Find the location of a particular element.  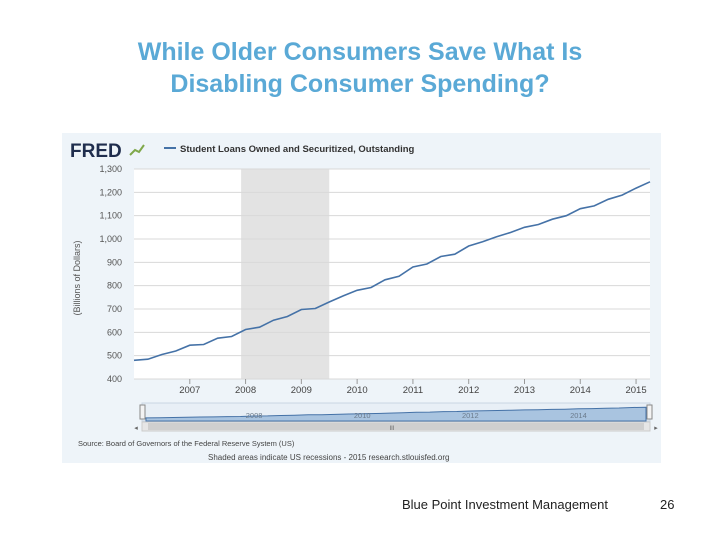

slide-title-line-1: While Older Consumers Save What Is is located at coordinates (360, 52).